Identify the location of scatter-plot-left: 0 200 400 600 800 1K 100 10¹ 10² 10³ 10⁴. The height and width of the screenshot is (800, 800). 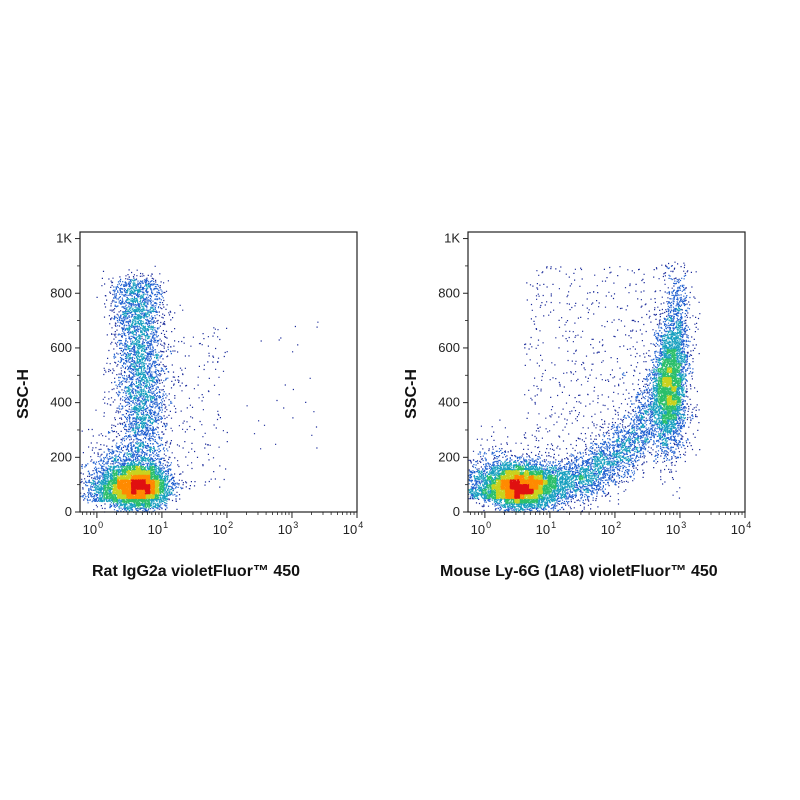
(206, 384).